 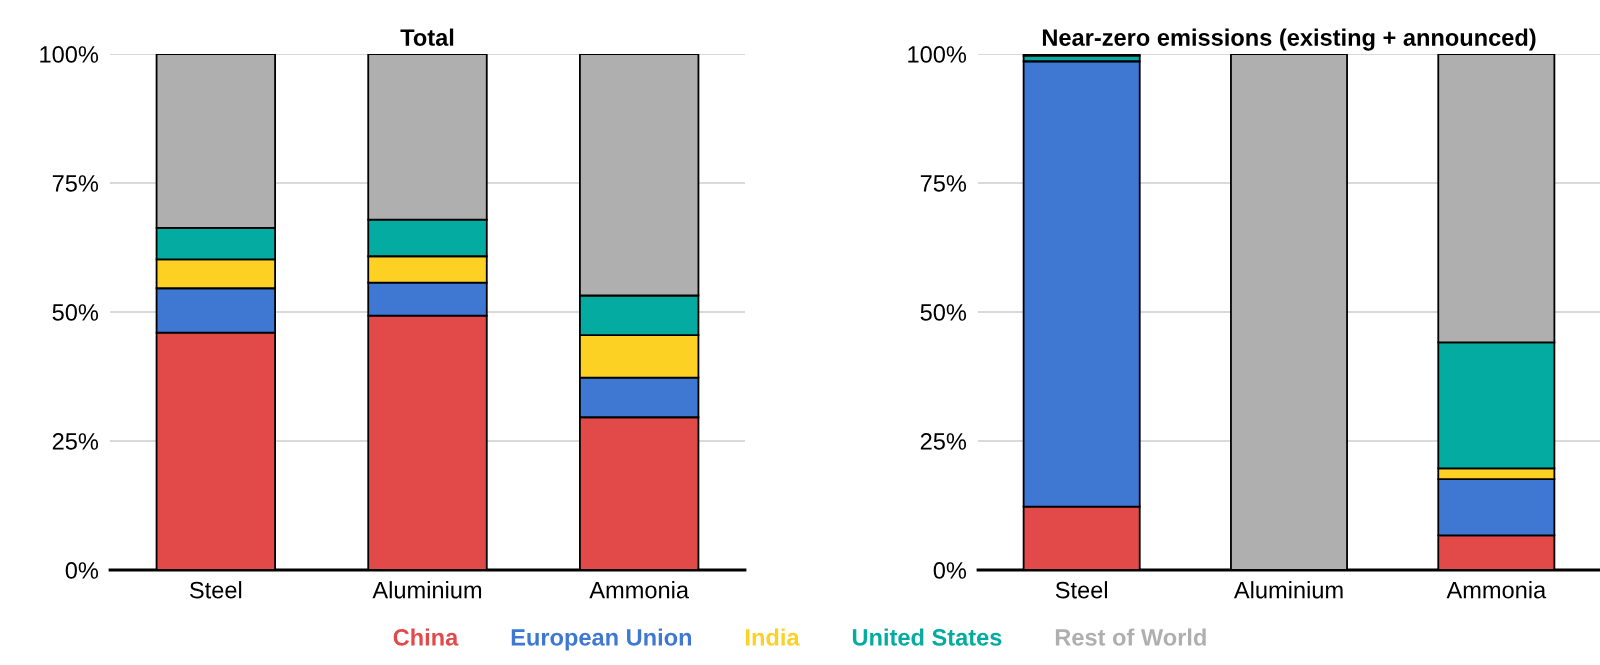 What do you see at coordinates (427, 37) in the screenshot?
I see `chart-title: Total` at bounding box center [427, 37].